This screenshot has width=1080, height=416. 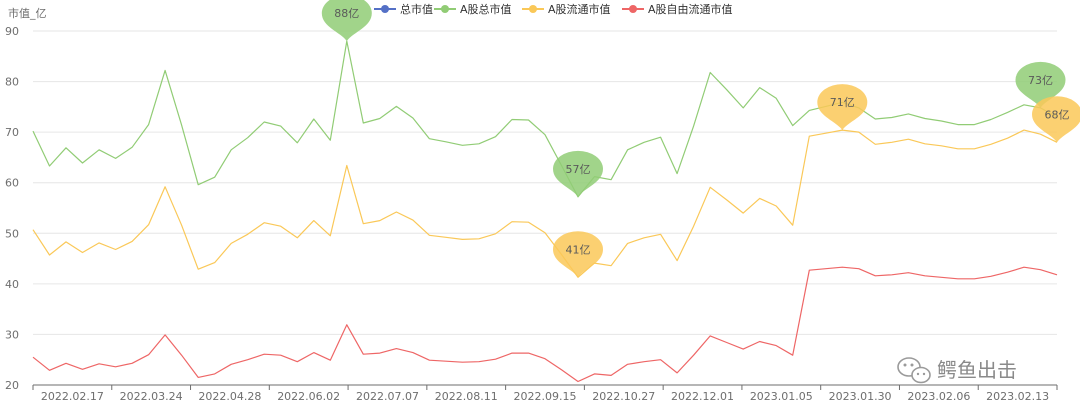 I want to click on legend: 总市值 A股总市值 A股流通市值 A股自由流通市值, so click(x=553, y=9).